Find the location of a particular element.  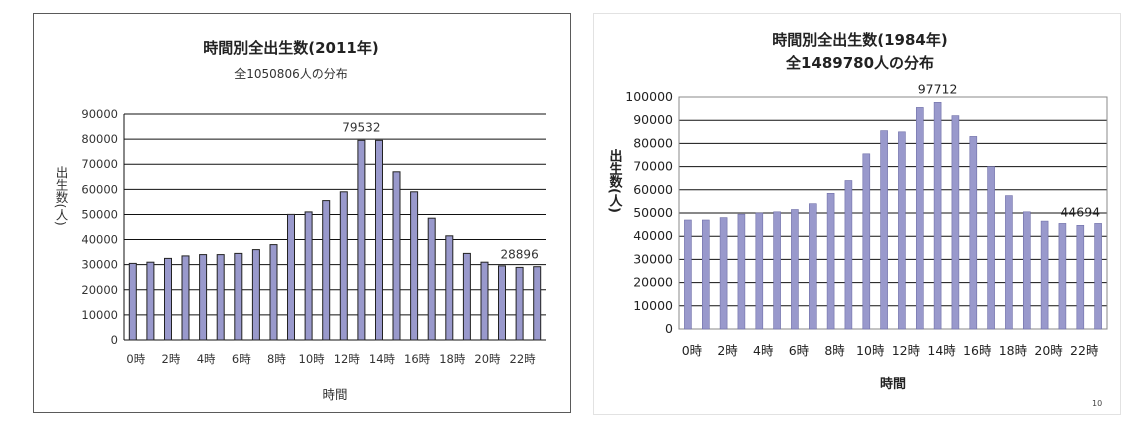

data-label: 97712 is located at coordinates (938, 88).